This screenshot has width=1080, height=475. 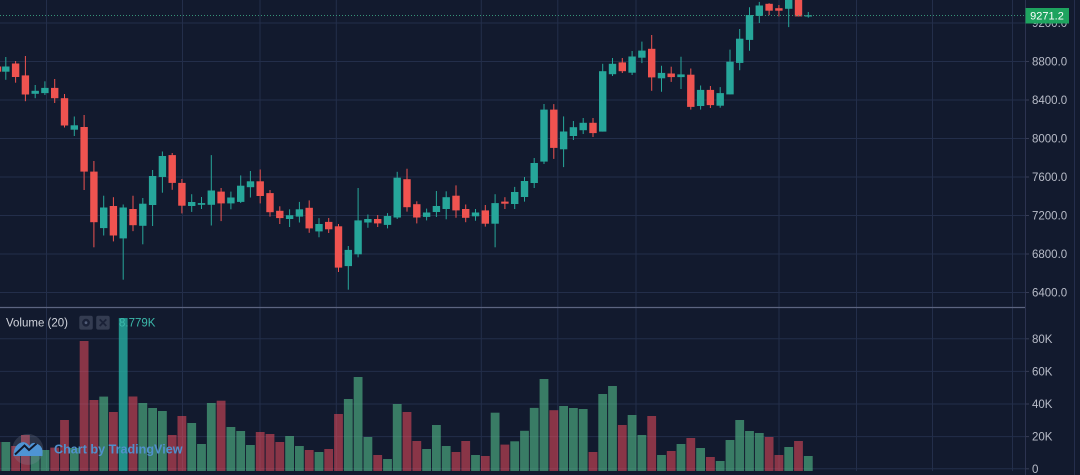 I want to click on svg-text: 6400.0, so click(x=1049, y=294).